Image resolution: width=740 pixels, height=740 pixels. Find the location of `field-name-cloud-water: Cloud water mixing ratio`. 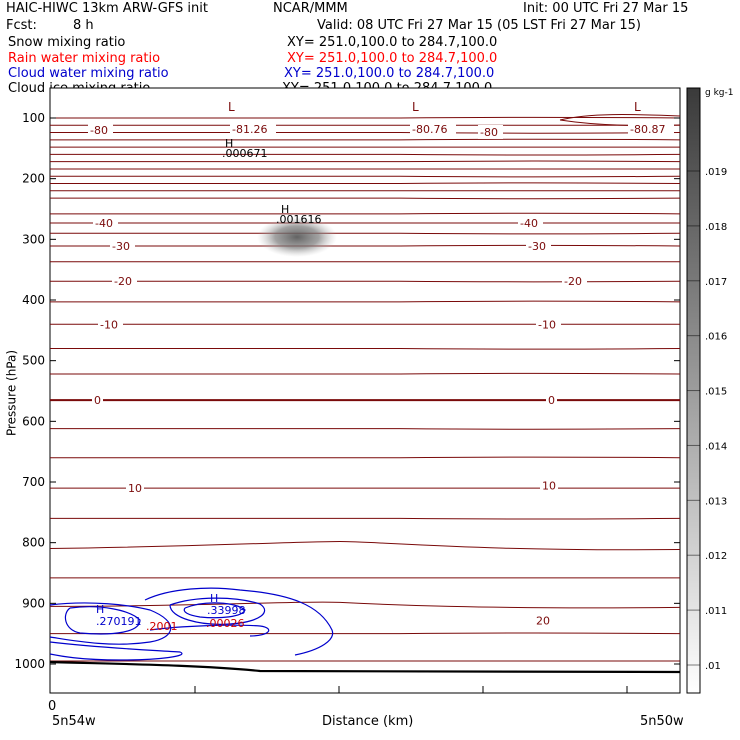

field-name-cloud-water: Cloud water mixing ratio is located at coordinates (88, 73).